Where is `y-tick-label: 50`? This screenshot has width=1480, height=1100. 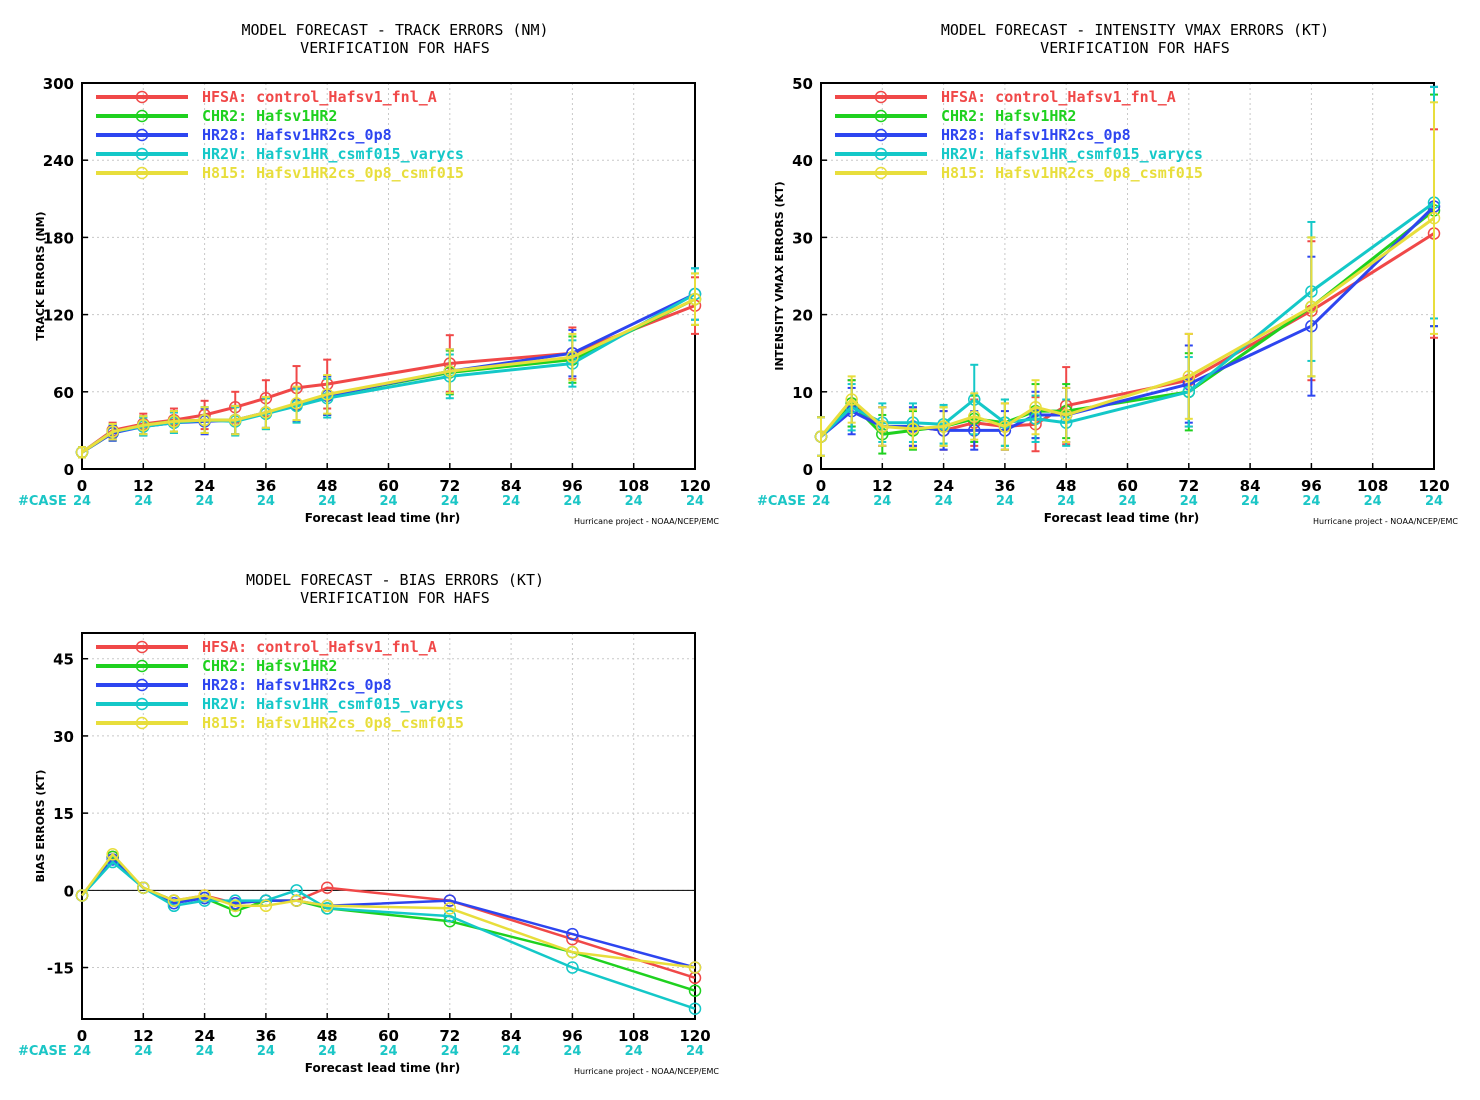 y-tick-label: 50 is located at coordinates (802, 84).